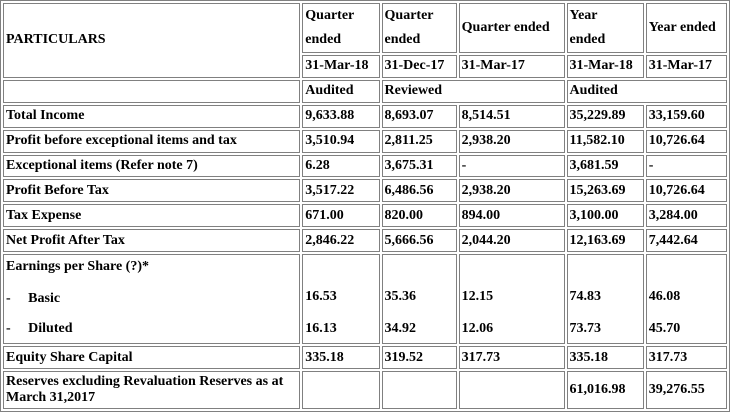  Describe the element at coordinates (511, 28) in the screenshot. I see `header-quarter-ended-3: Quarter ended` at that location.